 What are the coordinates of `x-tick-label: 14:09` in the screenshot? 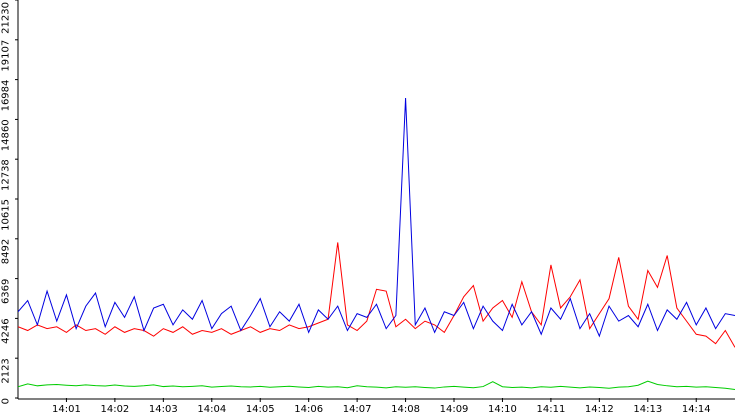 It's located at (454, 409).